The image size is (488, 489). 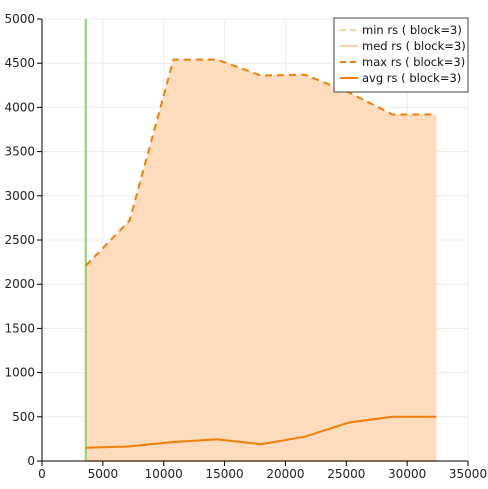 What do you see at coordinates (19, 240) in the screenshot?
I see `y-tick-label-5: 2500` at bounding box center [19, 240].